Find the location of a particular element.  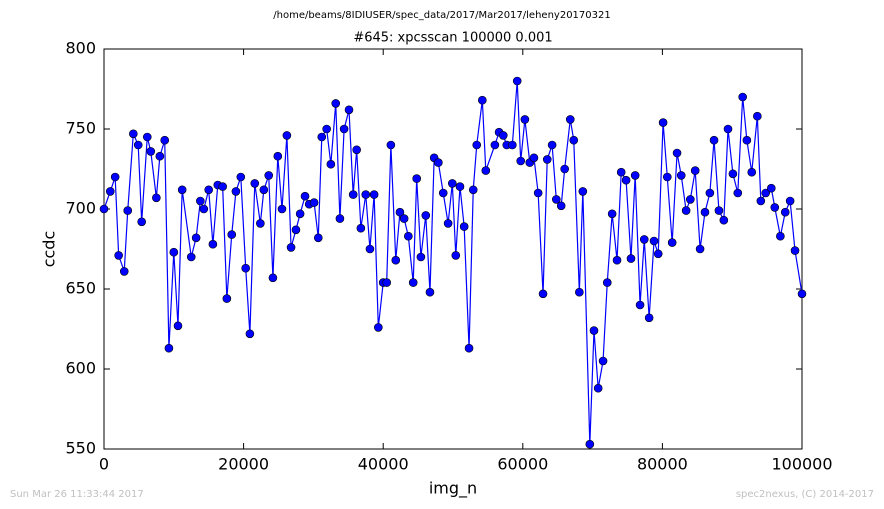

y-tick-label: 750 is located at coordinates (80, 128).